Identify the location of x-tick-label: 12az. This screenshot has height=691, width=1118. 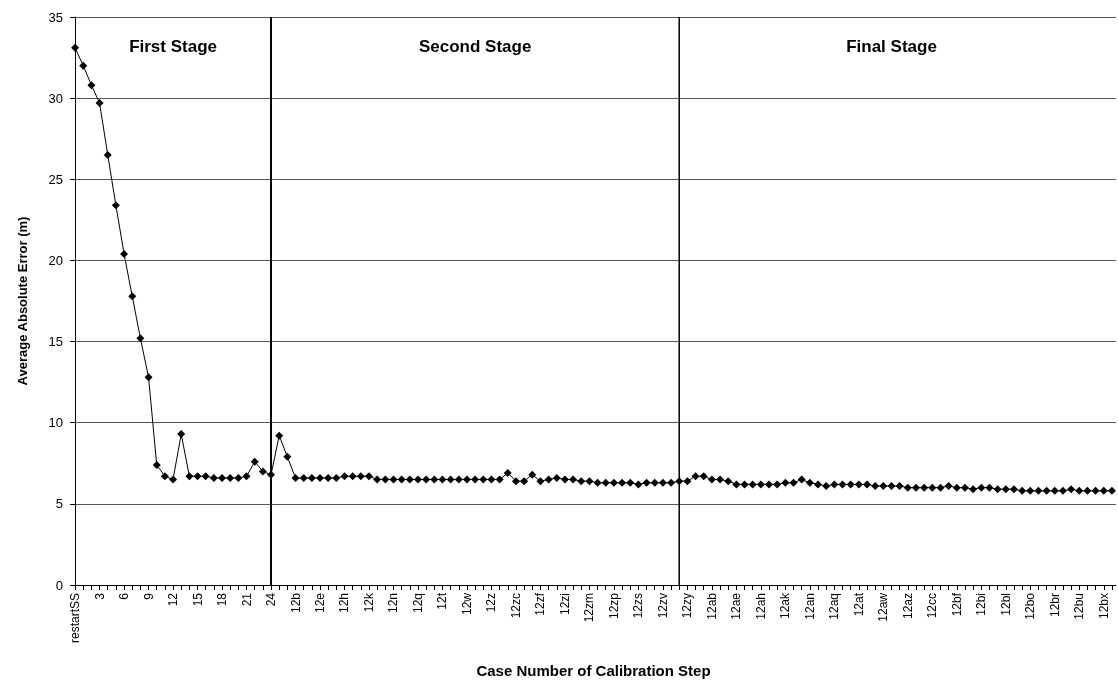
(907, 606).